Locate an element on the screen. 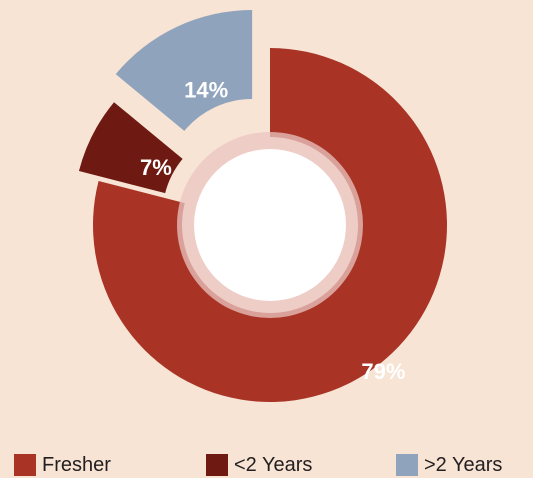 This screenshot has height=478, width=533. legend-label-fresher: Fresher is located at coordinates (76, 464).